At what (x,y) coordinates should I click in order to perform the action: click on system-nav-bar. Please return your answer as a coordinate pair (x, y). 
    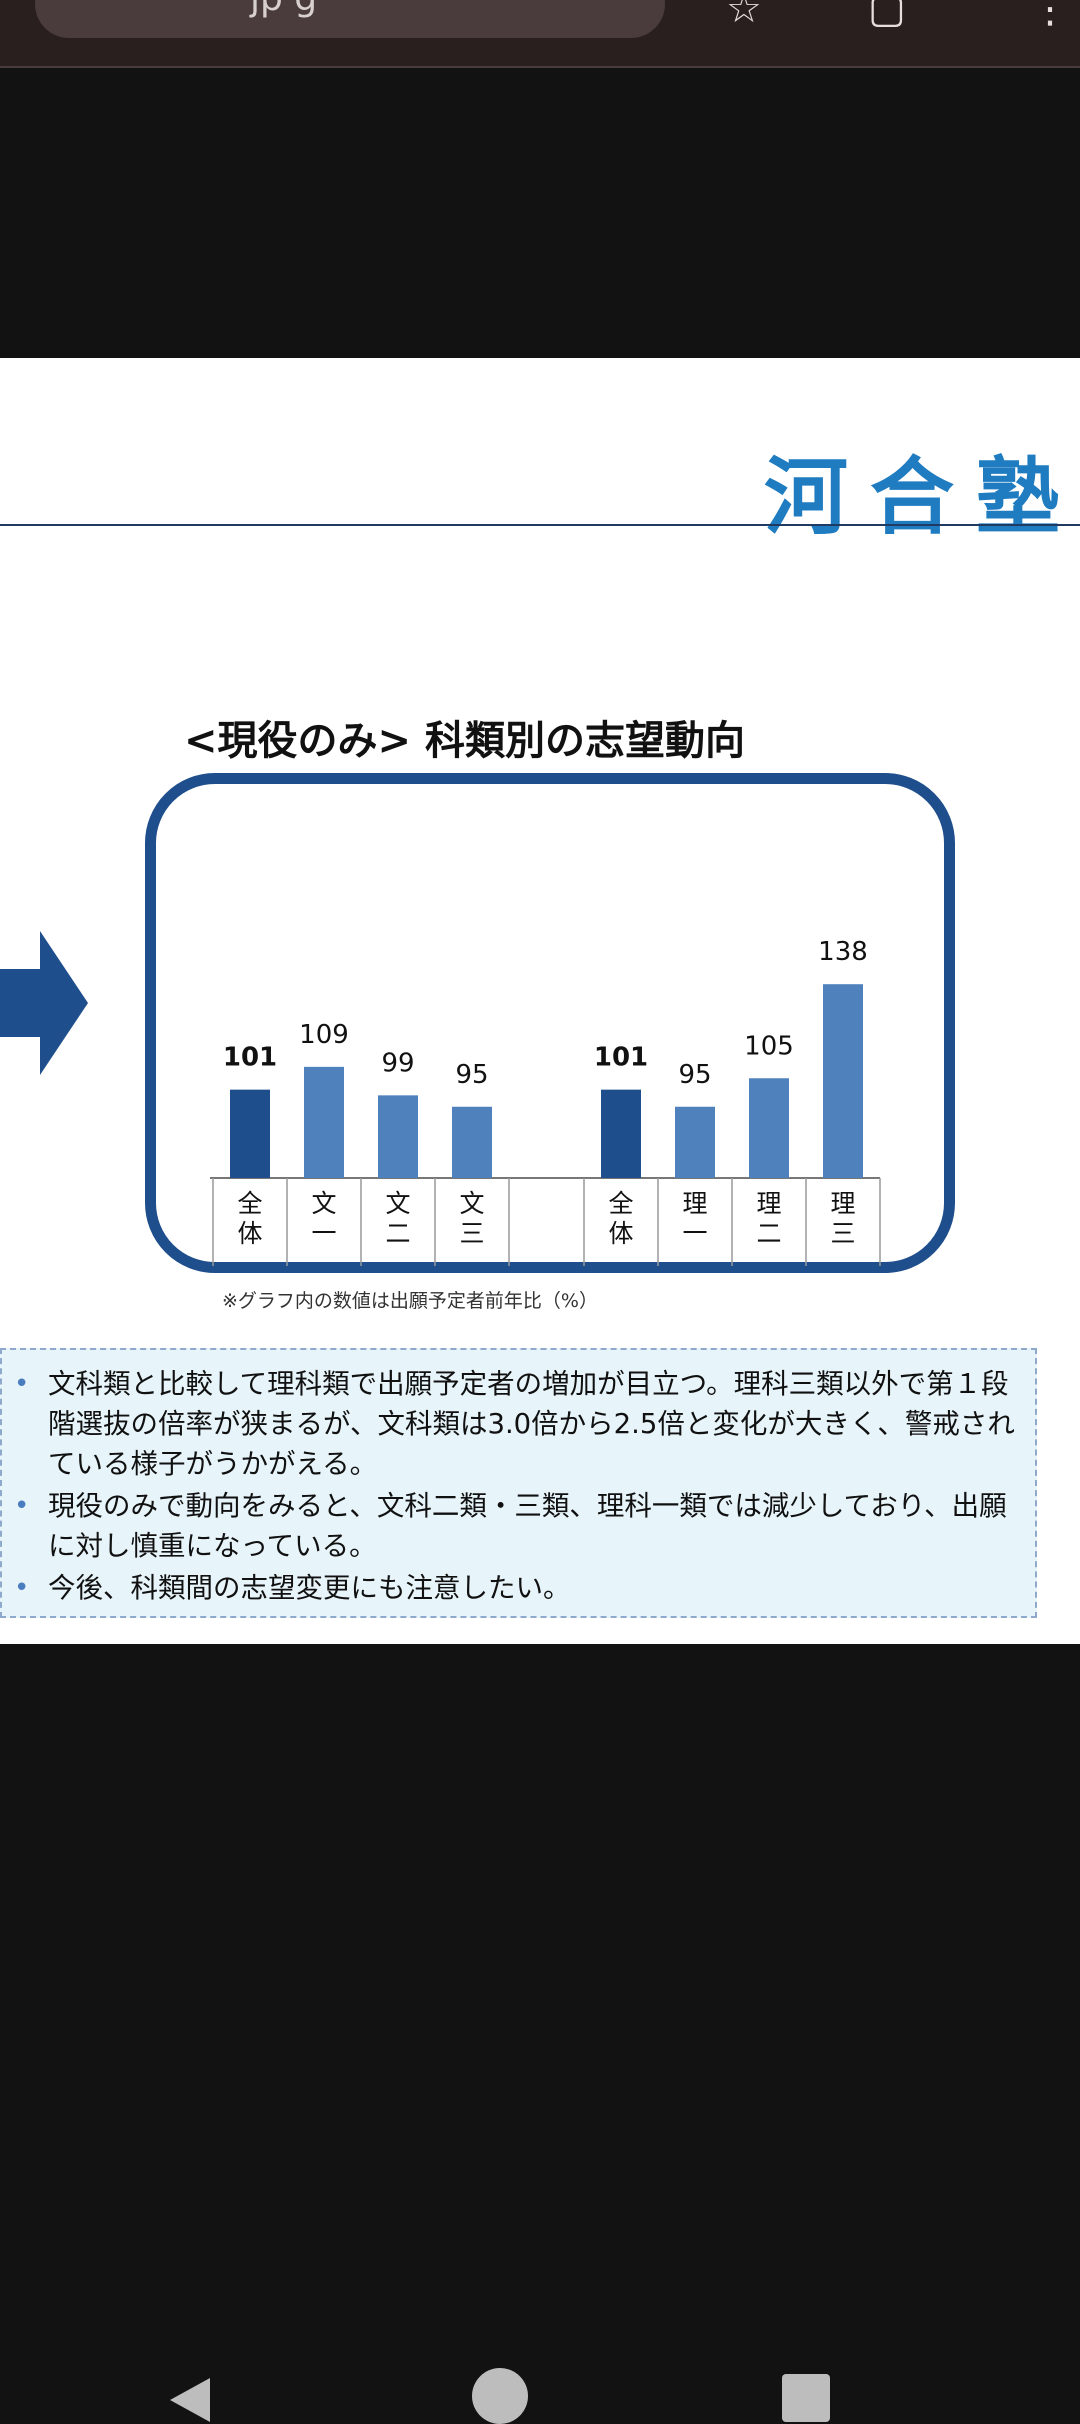
    Looking at the image, I should click on (540, 2377).